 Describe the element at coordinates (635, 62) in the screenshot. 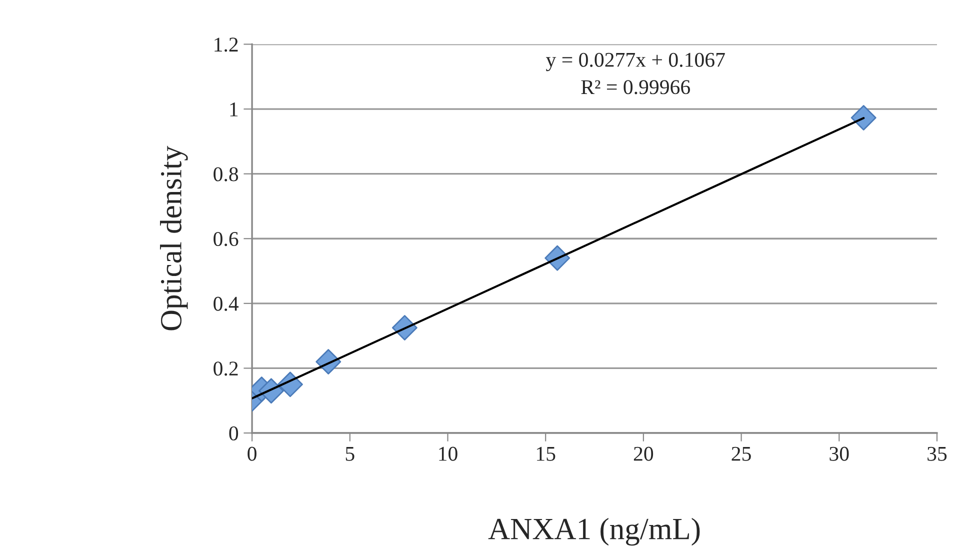

I see `annotation: y = 0.0277x + 0.1067` at that location.